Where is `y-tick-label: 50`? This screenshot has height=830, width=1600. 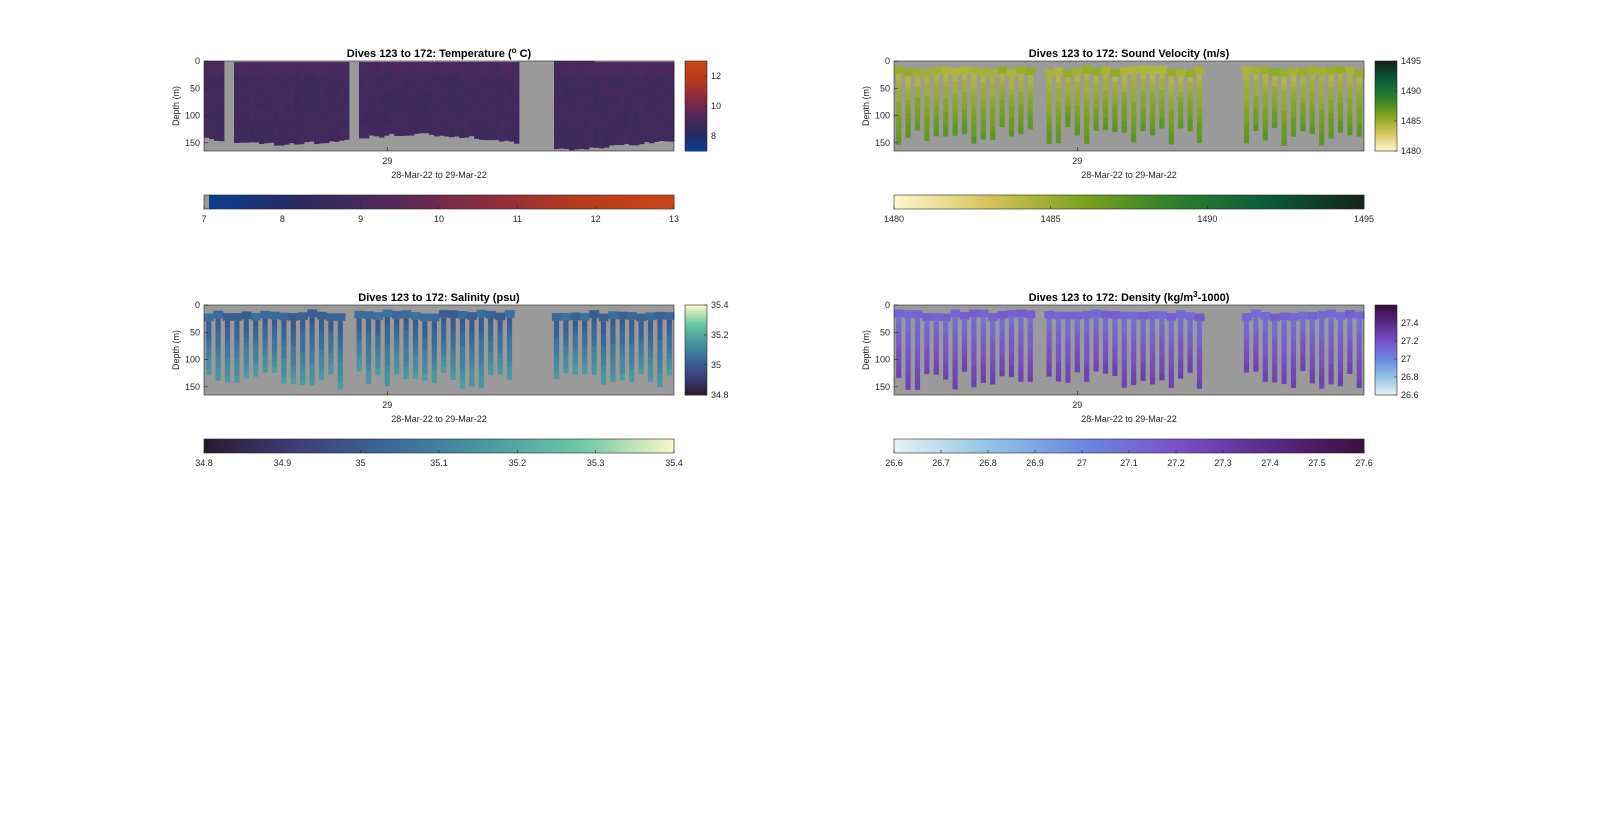 y-tick-label: 50 is located at coordinates (885, 88).